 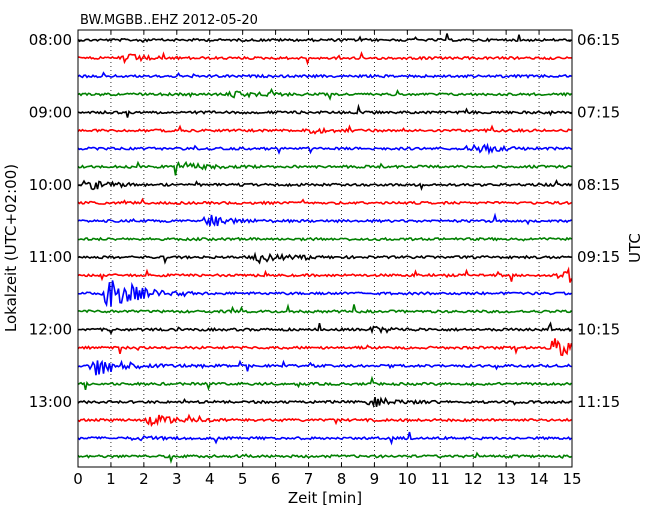 I want to click on x-tick-label: 1, so click(x=111, y=479).